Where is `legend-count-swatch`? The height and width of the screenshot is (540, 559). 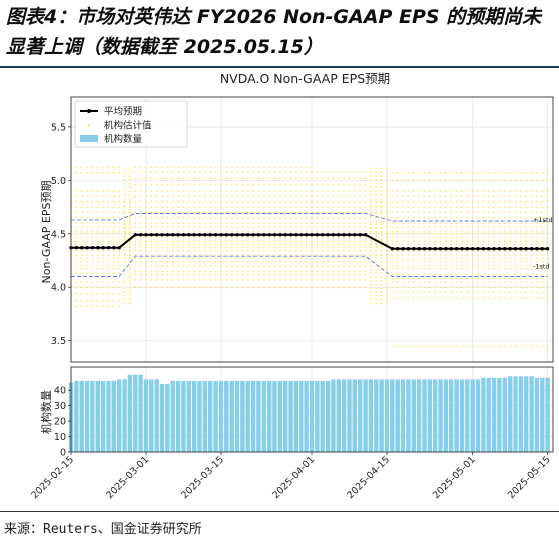 legend-count-swatch is located at coordinates (89, 138).